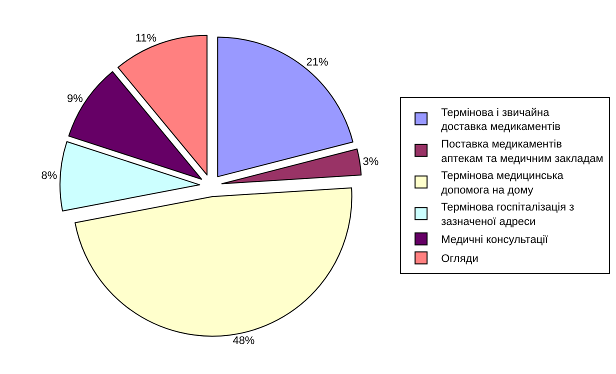 This screenshot has height=374, width=616. I want to click on data-label: 48%, so click(243, 340).